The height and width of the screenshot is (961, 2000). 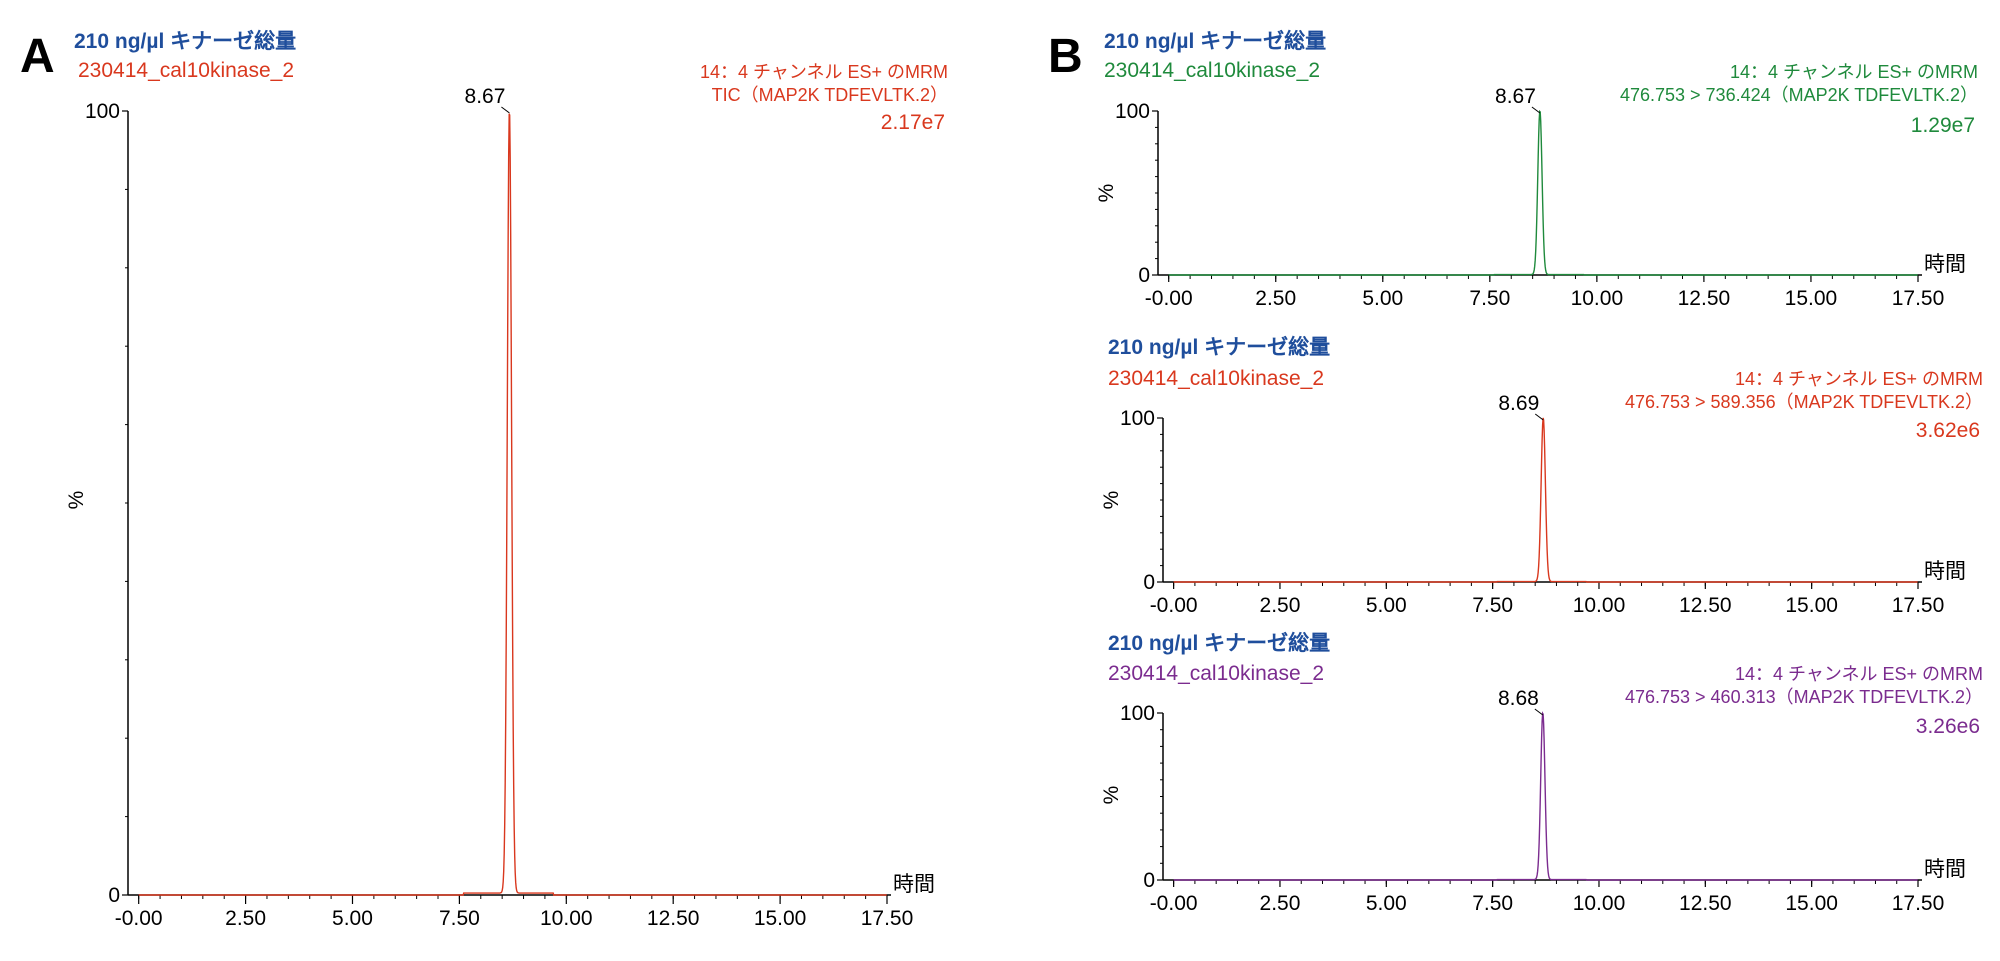 I want to click on peak-label: 8.68, so click(x=1518, y=698).